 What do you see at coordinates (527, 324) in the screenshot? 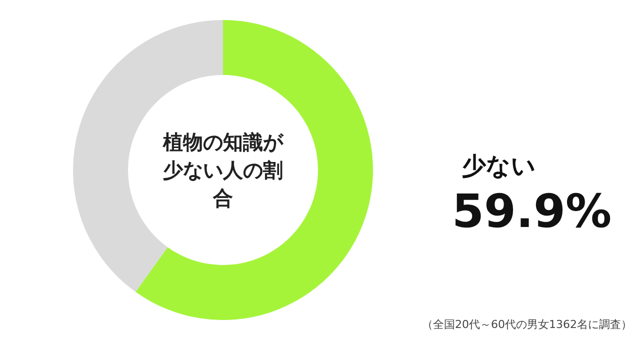
I see `text: （全国20代～60代の男女1362名に調査）` at bounding box center [527, 324].